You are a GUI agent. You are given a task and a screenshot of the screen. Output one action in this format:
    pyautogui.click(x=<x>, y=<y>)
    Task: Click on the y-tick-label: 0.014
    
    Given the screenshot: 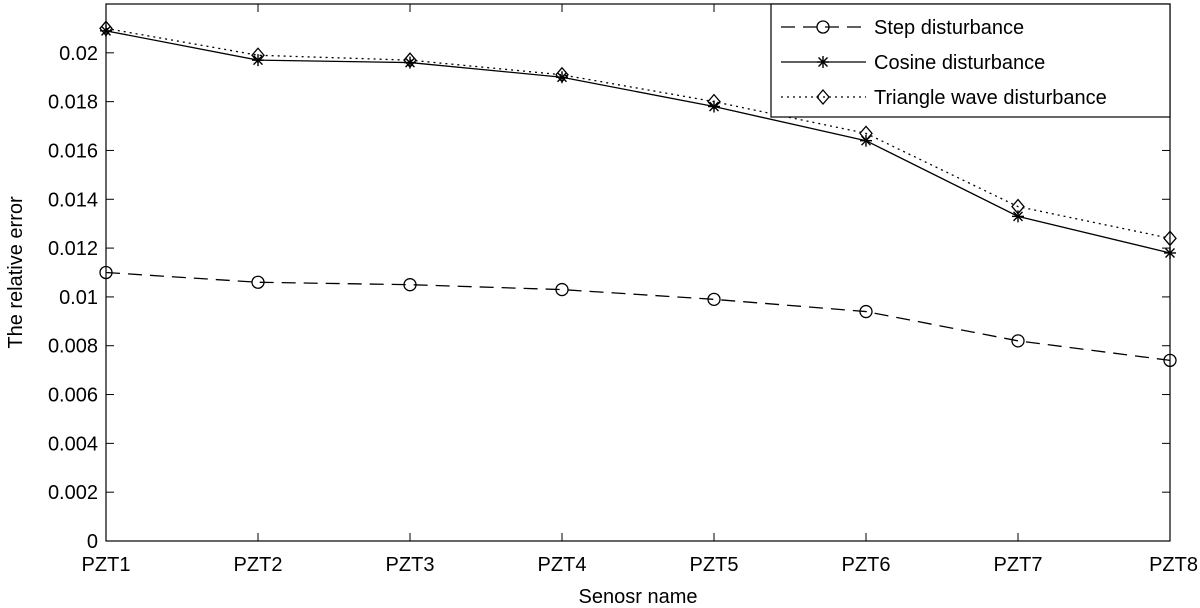 What is the action you would take?
    pyautogui.click(x=73, y=200)
    